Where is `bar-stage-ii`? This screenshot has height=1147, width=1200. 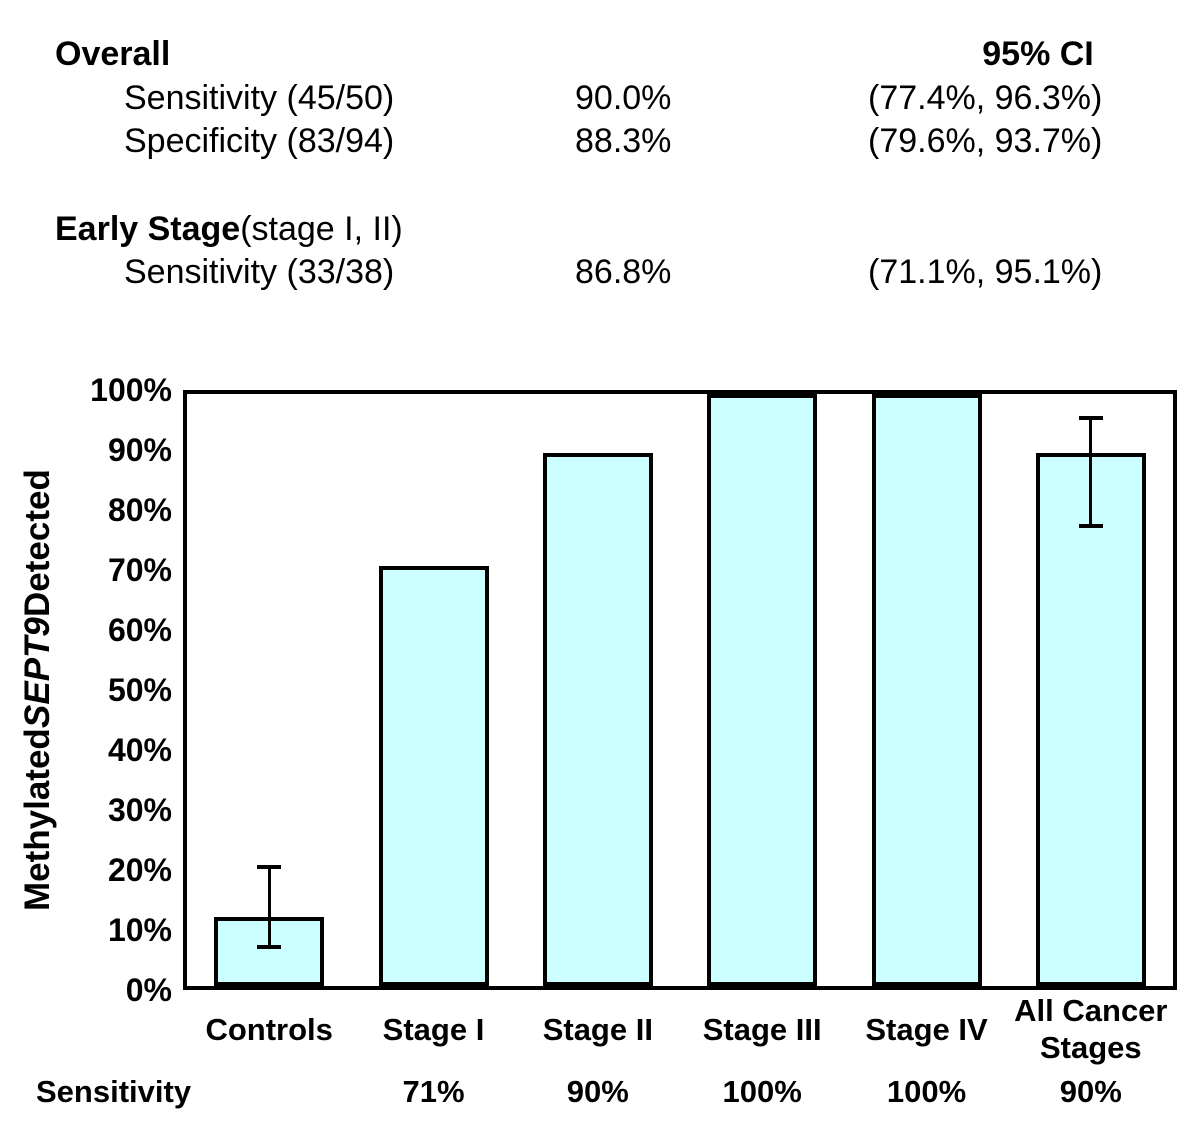
bar-stage-ii is located at coordinates (597, 719).